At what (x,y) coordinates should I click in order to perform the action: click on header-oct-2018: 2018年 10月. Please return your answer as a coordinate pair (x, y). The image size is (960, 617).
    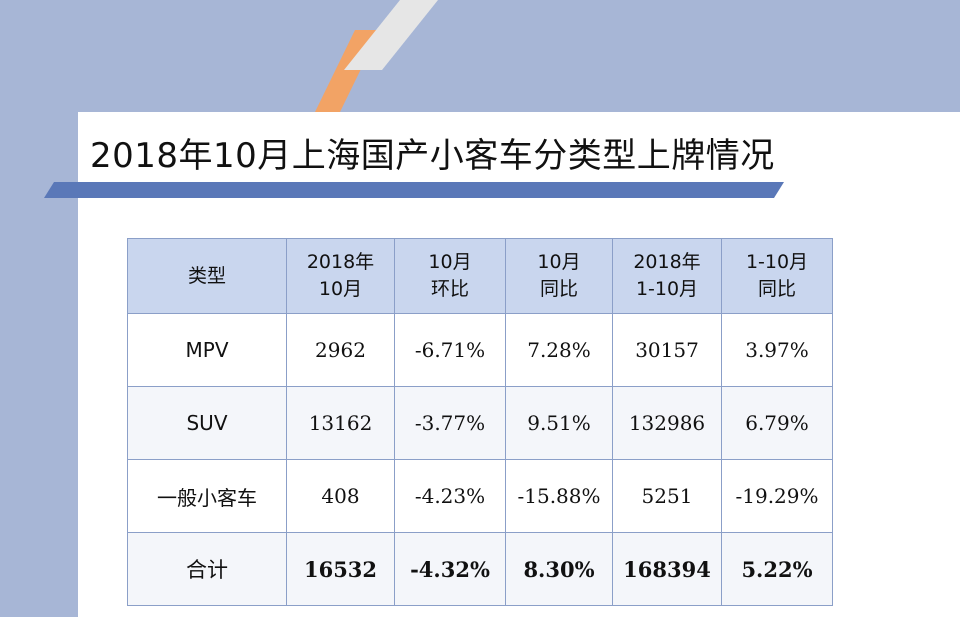
    Looking at the image, I should click on (340, 276).